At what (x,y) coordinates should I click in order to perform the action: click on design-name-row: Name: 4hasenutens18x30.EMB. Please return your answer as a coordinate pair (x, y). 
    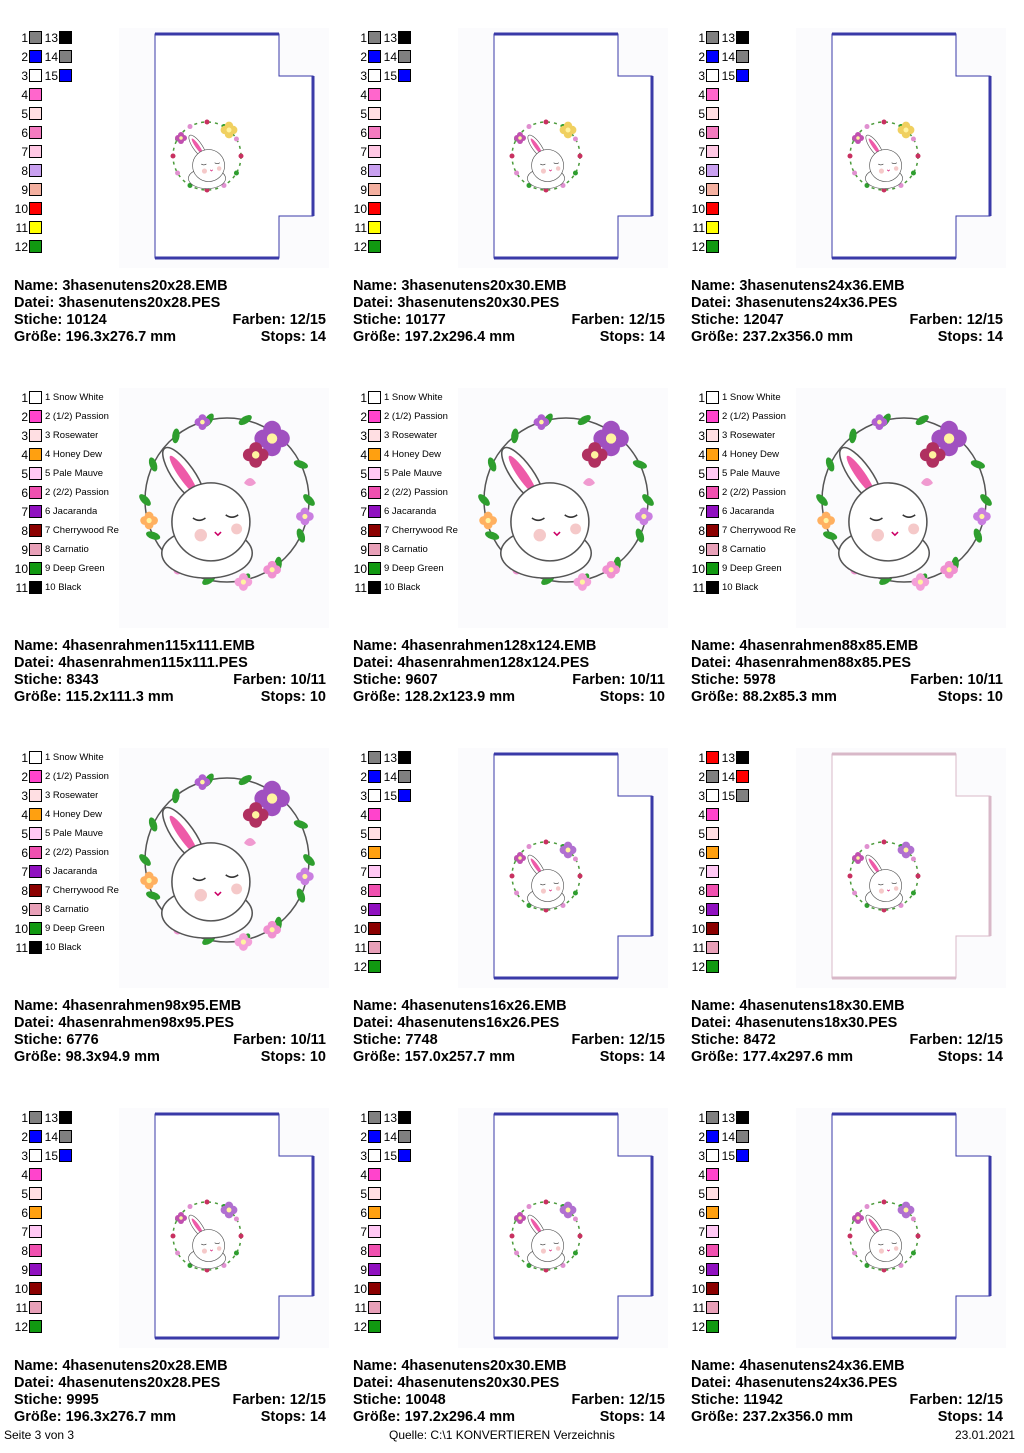
    Looking at the image, I should click on (847, 1006).